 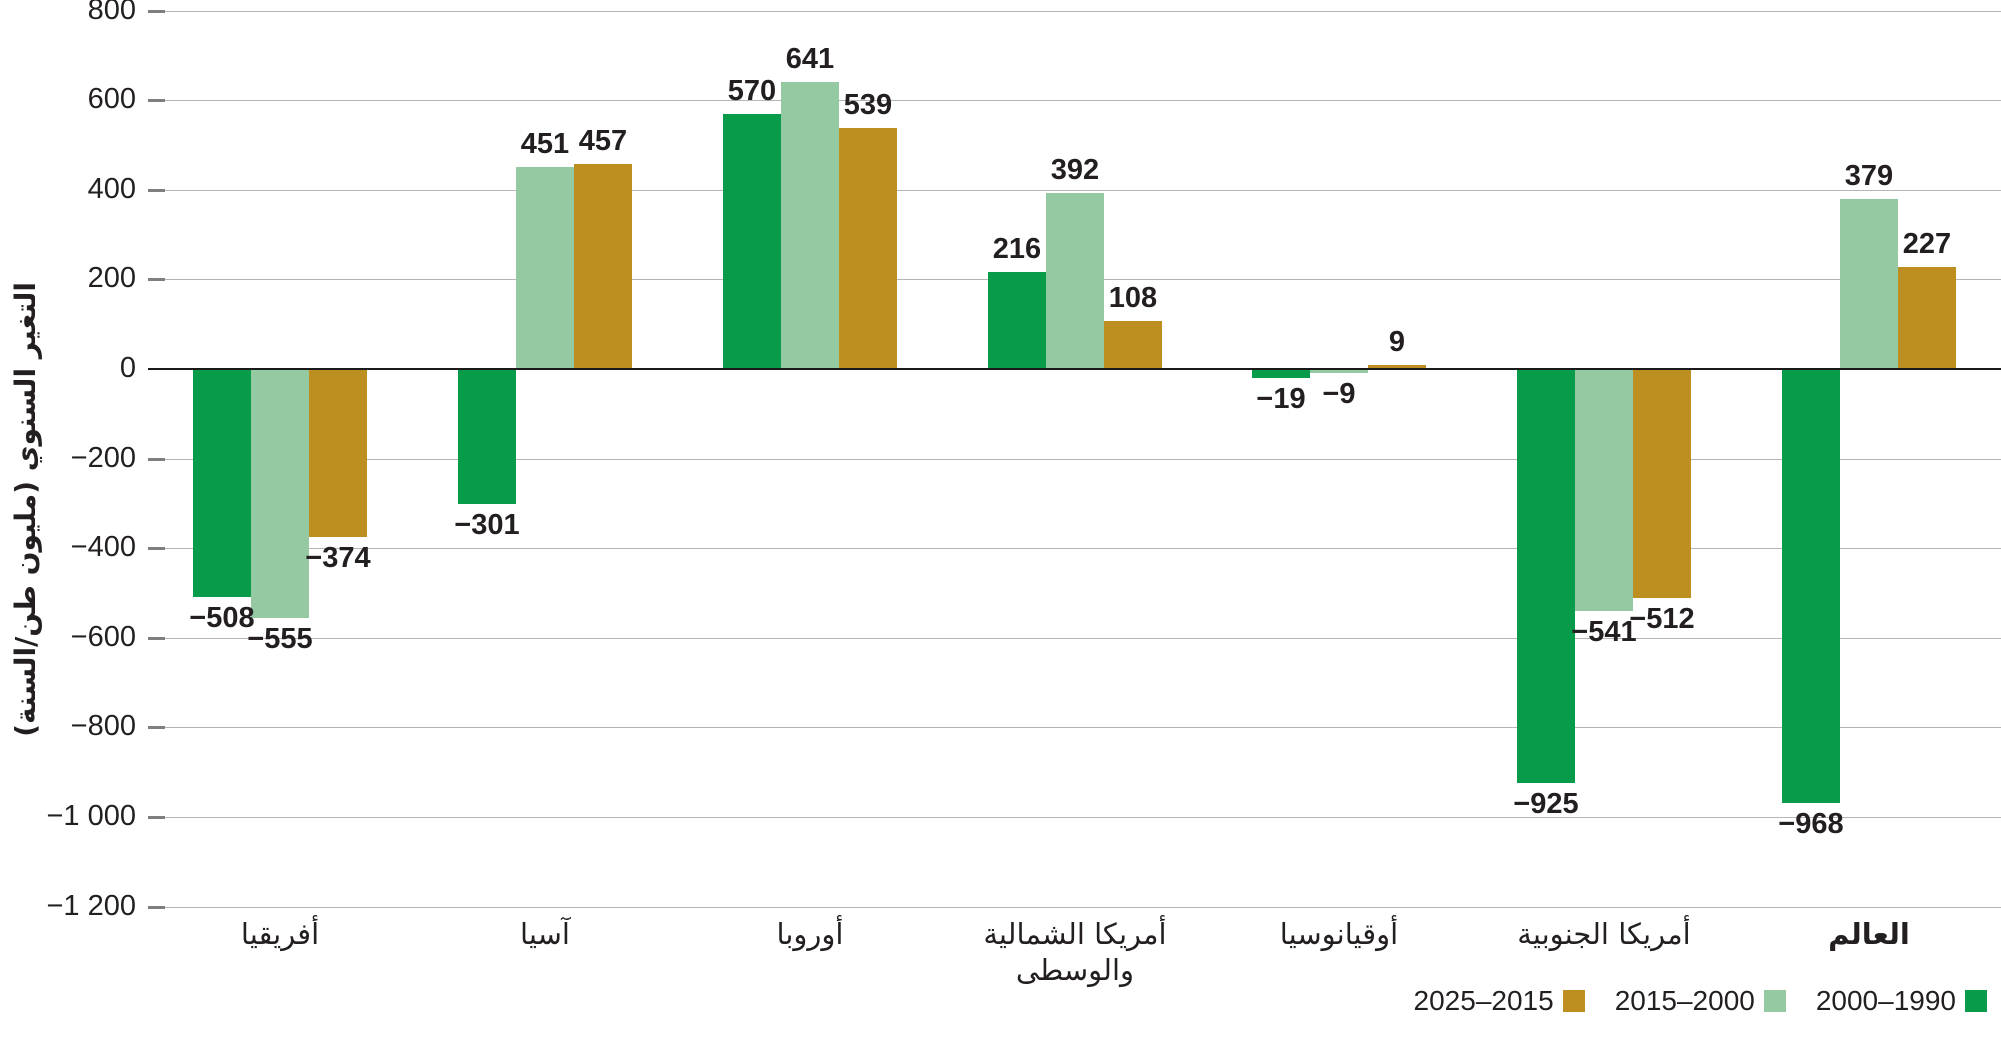 I want to click on bar-value-label: 451, so click(x=545, y=144).